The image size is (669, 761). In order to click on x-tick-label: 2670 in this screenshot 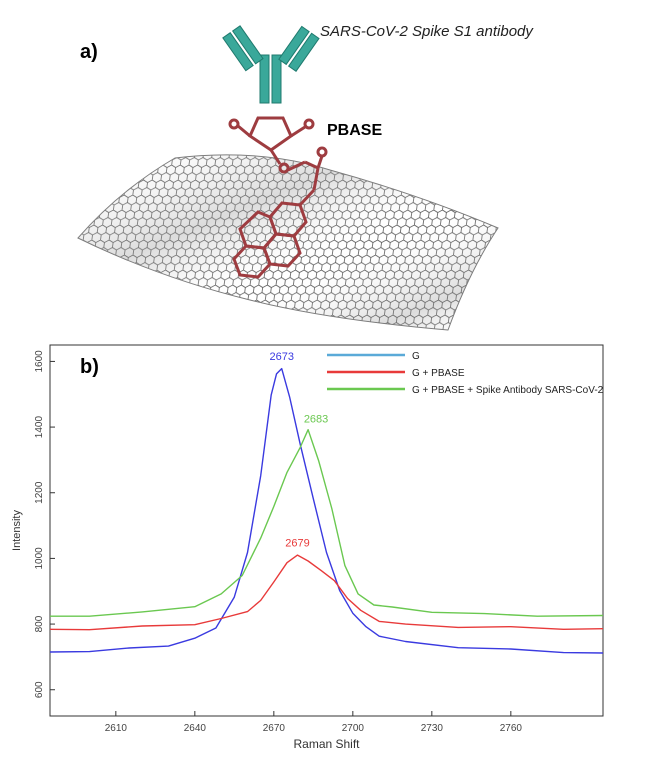, I will do `click(274, 728)`.